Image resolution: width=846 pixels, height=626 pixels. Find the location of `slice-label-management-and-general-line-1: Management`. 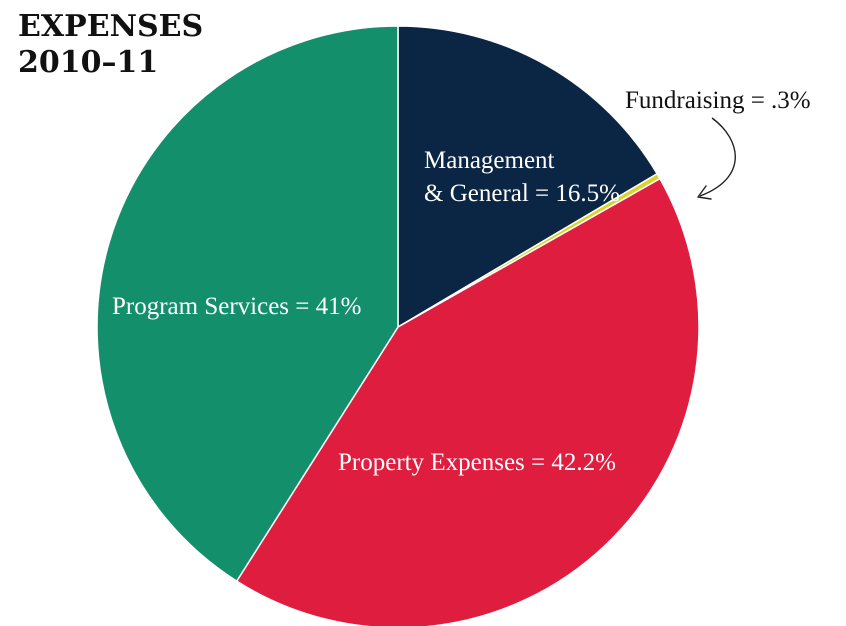

slice-label-management-and-general-line-1: Management is located at coordinates (489, 160).